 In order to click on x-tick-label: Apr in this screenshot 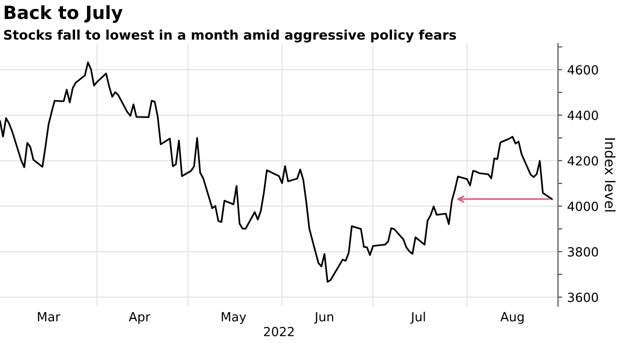, I will do `click(139, 318)`.